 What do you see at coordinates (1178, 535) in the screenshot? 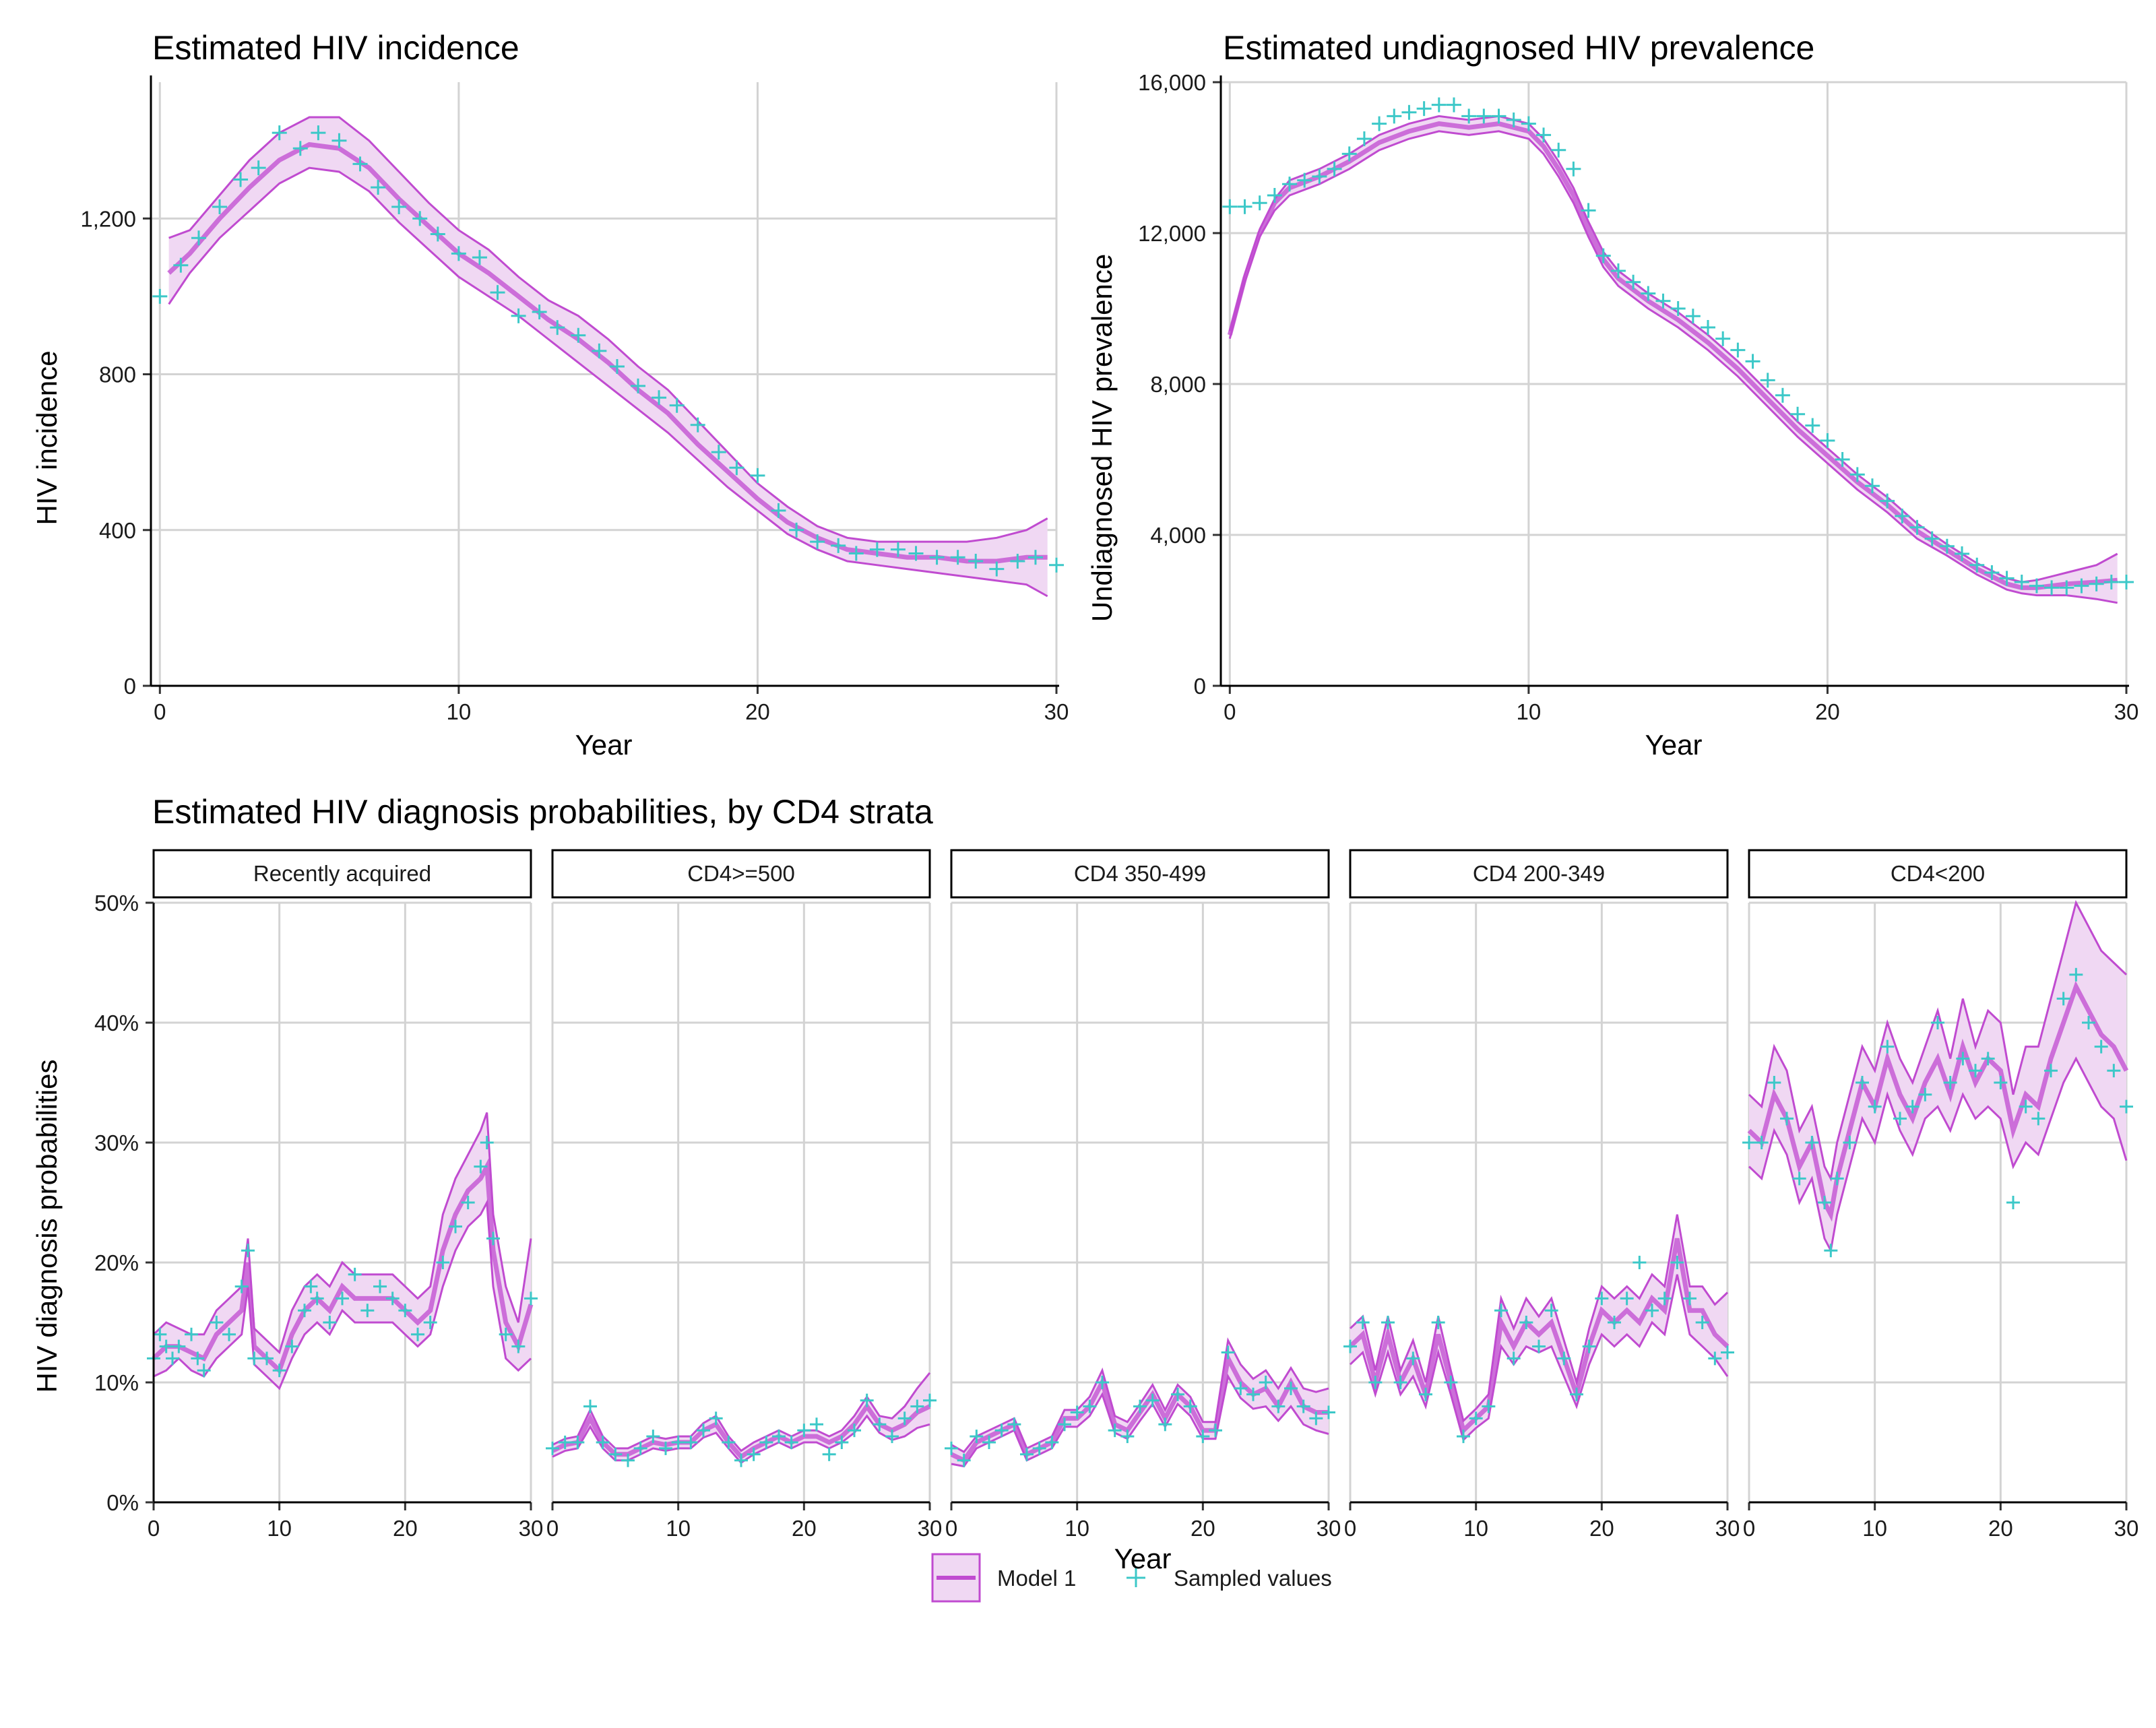
I see `y-tick-label: 4,000` at bounding box center [1178, 535].